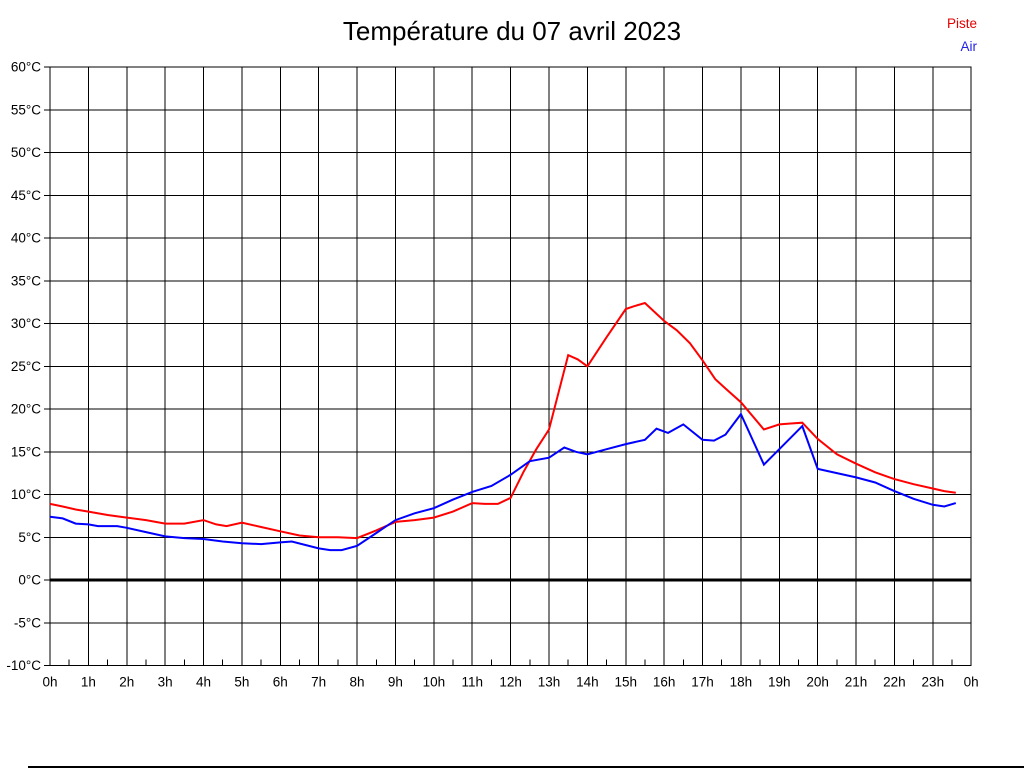 The height and width of the screenshot is (768, 1024). Describe the element at coordinates (779, 682) in the screenshot. I see `x-tick-label: 19h` at that location.